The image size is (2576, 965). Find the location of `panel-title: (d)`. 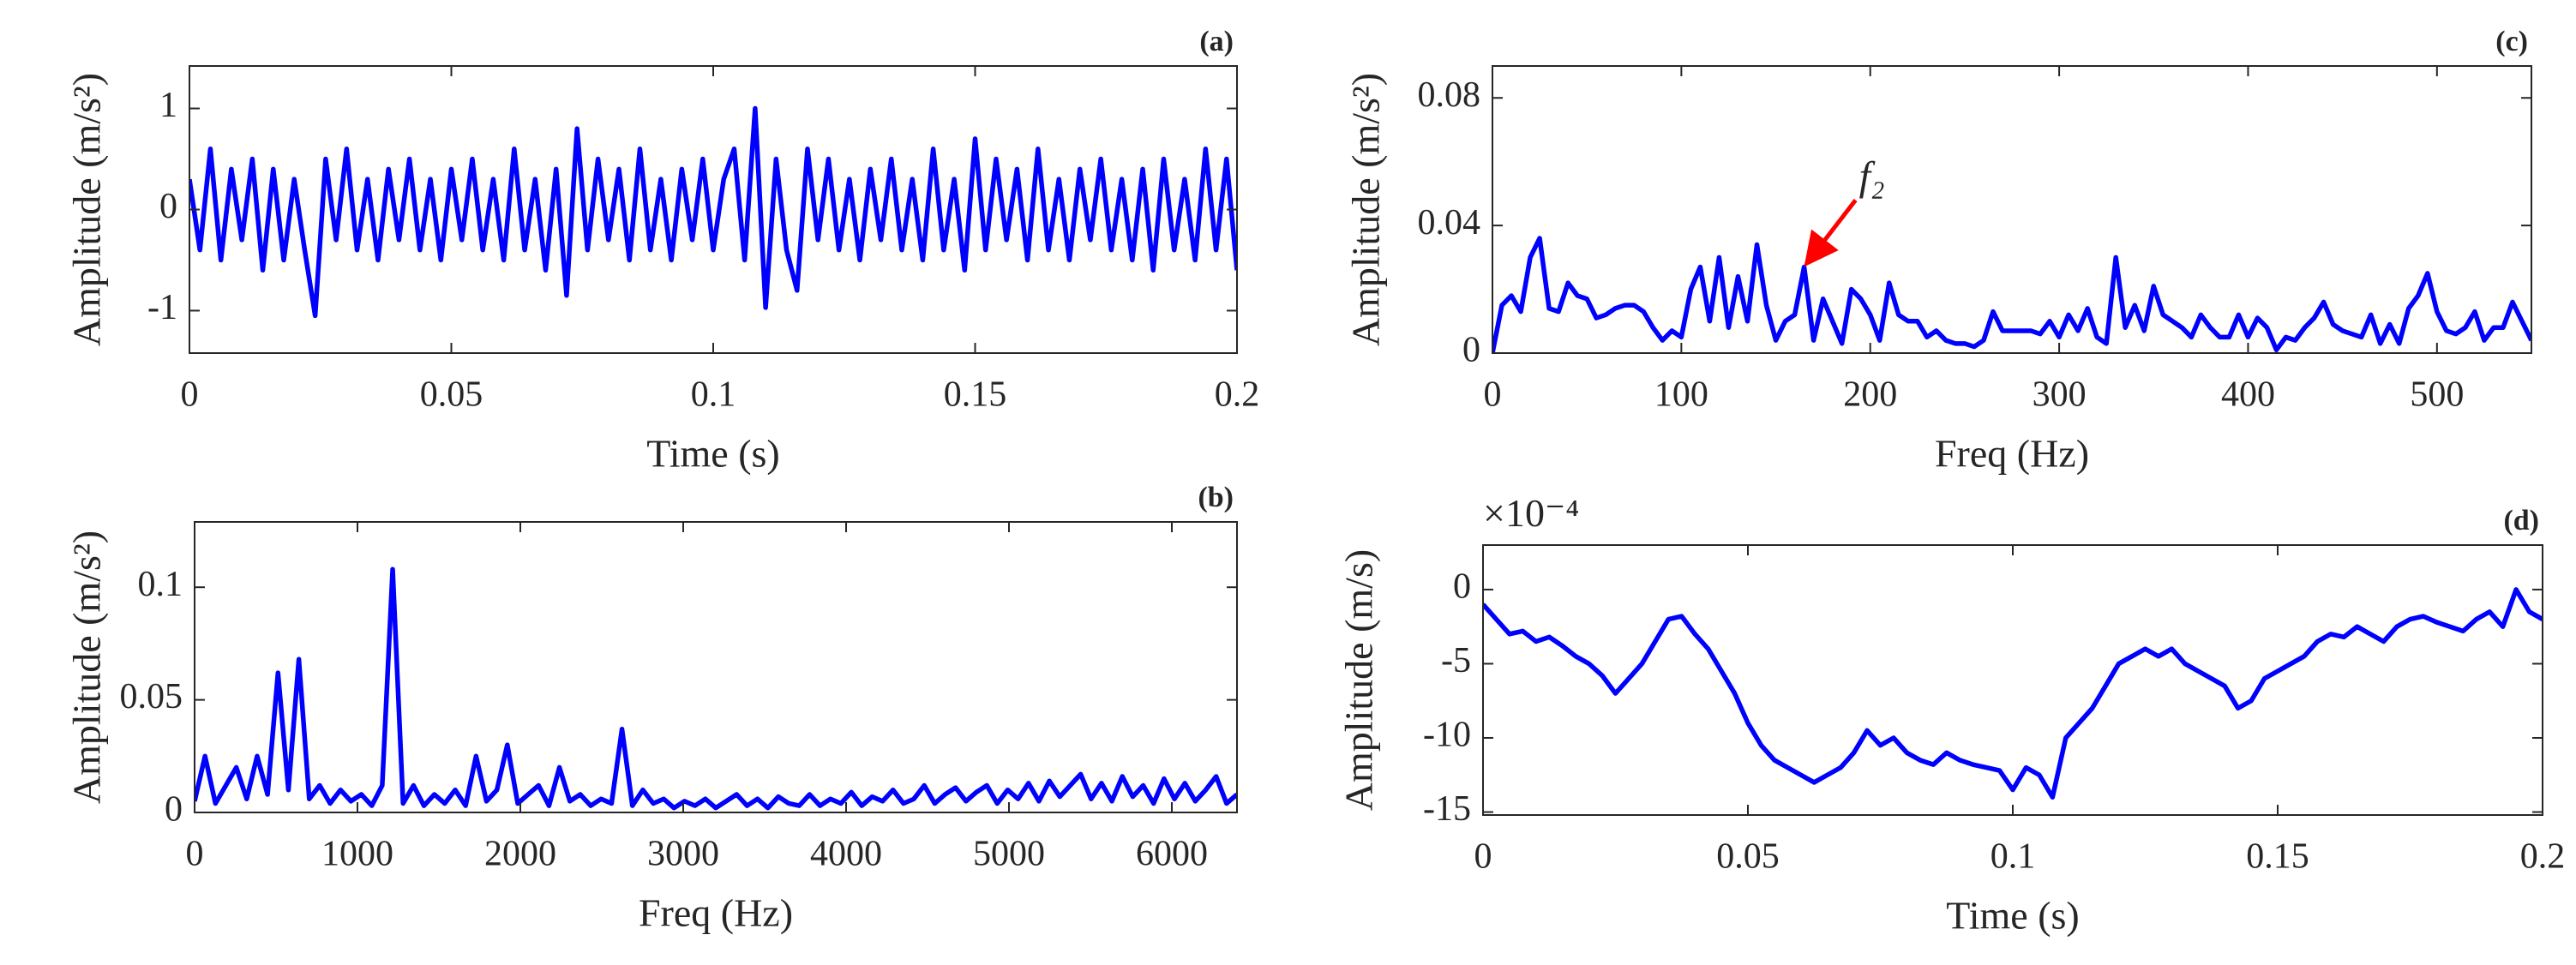

panel-title: (d) is located at coordinates (2521, 520).